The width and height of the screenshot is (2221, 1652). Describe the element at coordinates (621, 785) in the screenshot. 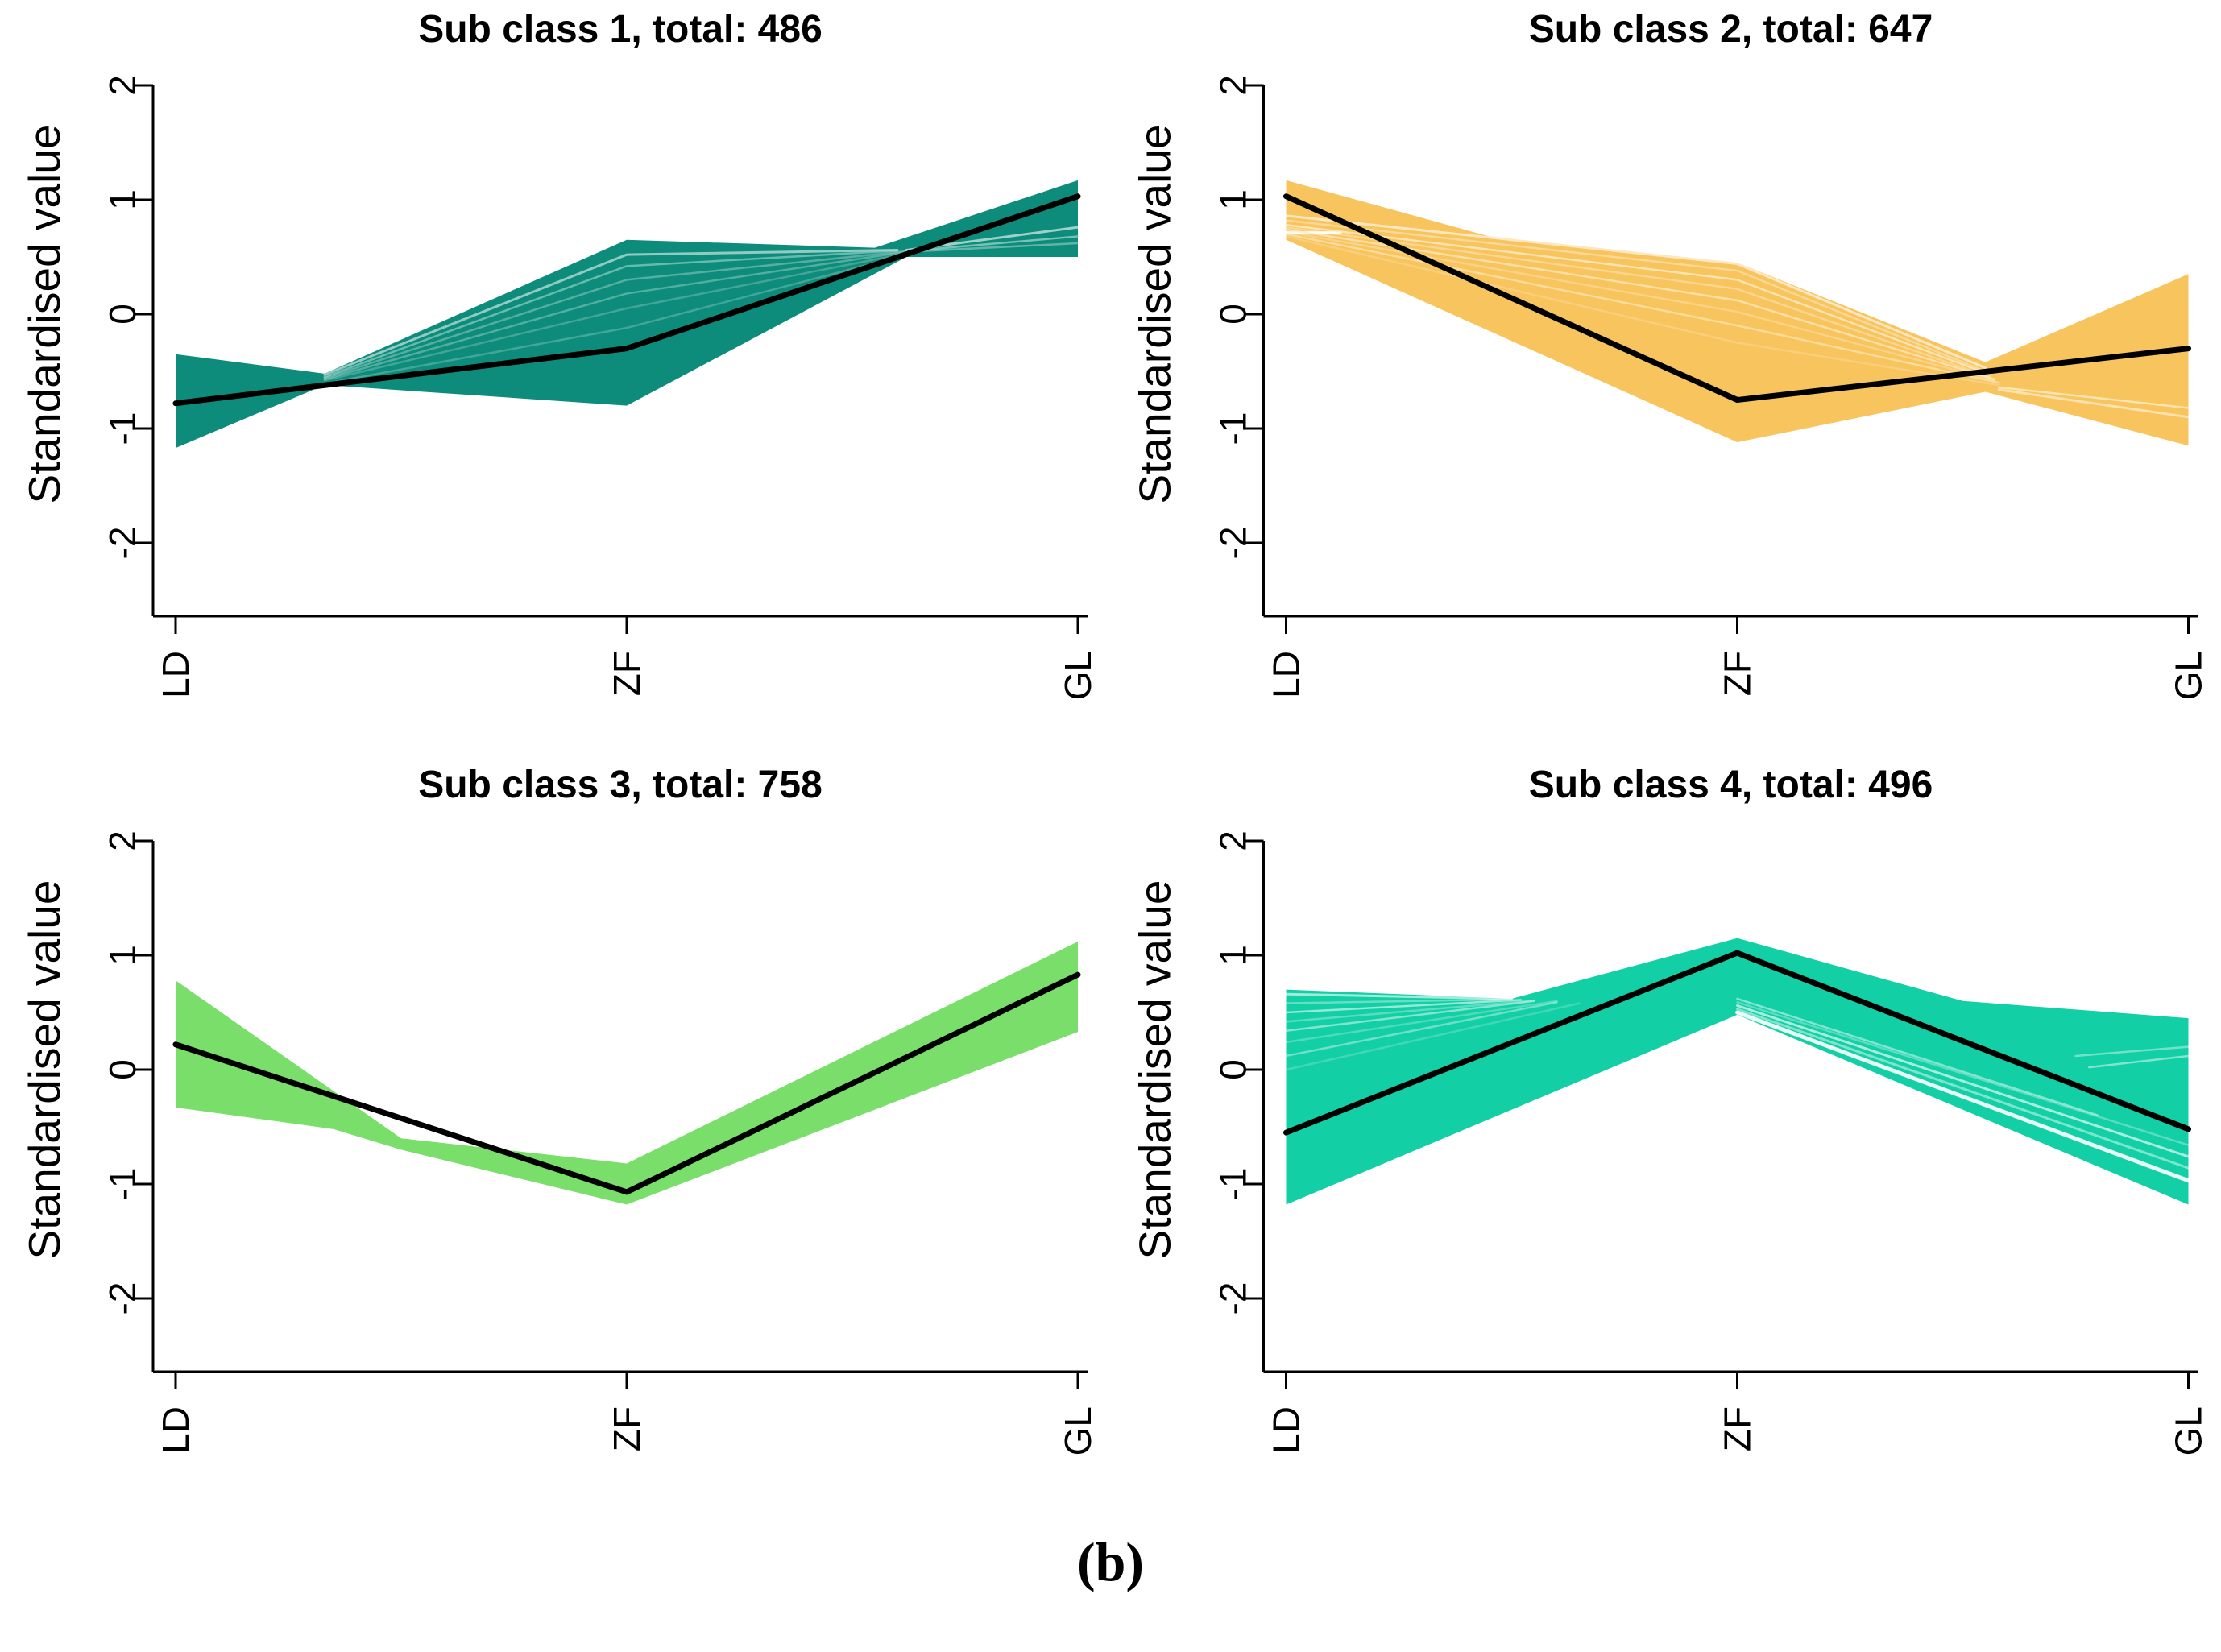

I see `plot-title: Sub class 3, total: 758` at that location.